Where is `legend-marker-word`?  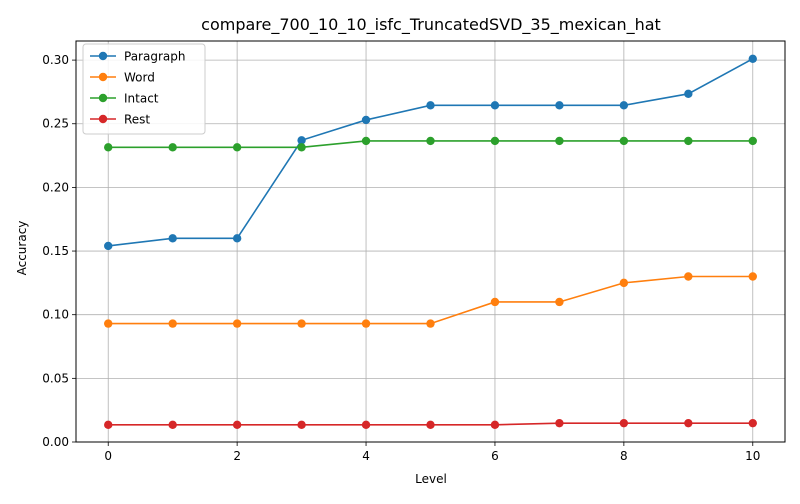
legend-marker-word is located at coordinates (103, 77).